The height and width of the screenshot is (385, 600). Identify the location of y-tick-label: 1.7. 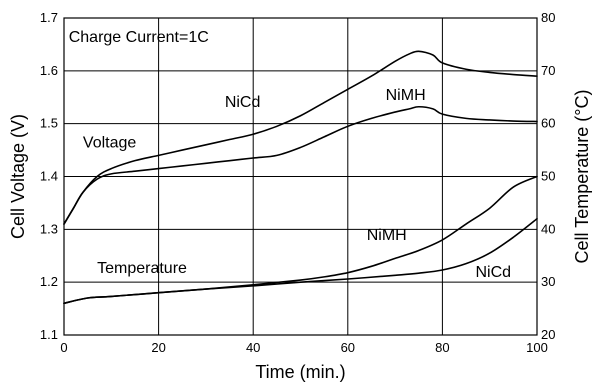
(49, 17).